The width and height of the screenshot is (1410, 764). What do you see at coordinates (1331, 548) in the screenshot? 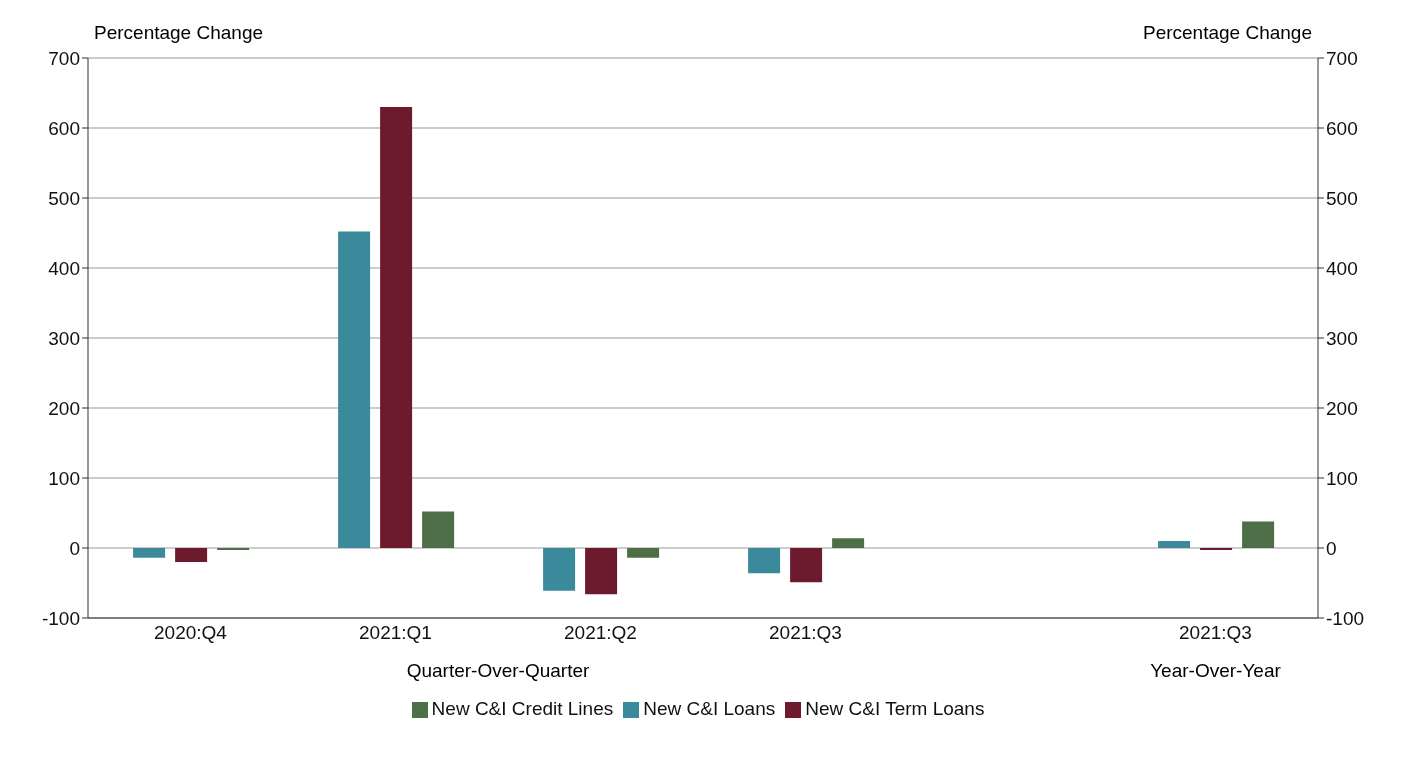
I see `y2-tick-label: 0` at bounding box center [1331, 548].